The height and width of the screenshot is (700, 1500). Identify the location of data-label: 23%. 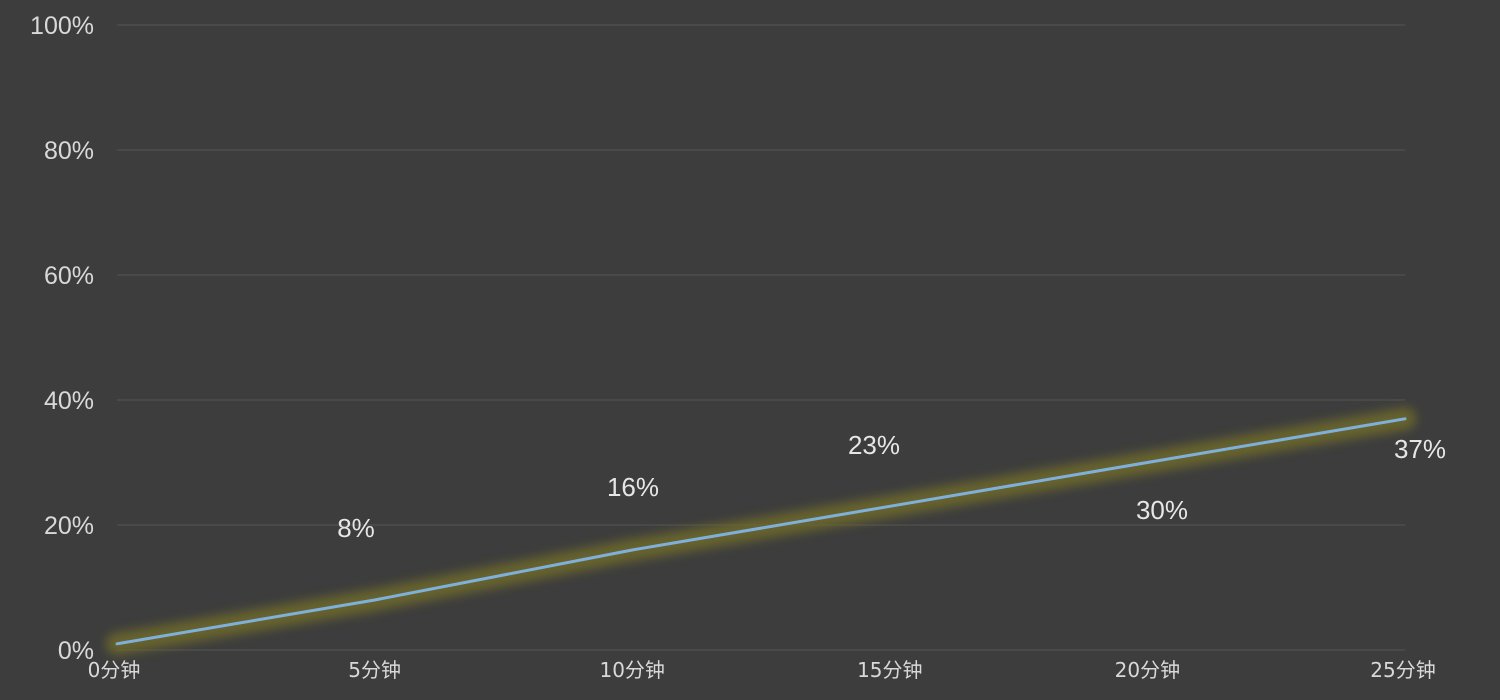
(874, 445).